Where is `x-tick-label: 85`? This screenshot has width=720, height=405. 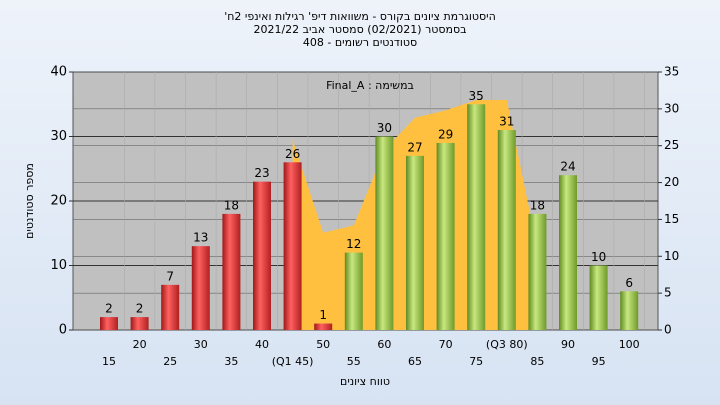
x-tick-label: 85 is located at coordinates (537, 361).